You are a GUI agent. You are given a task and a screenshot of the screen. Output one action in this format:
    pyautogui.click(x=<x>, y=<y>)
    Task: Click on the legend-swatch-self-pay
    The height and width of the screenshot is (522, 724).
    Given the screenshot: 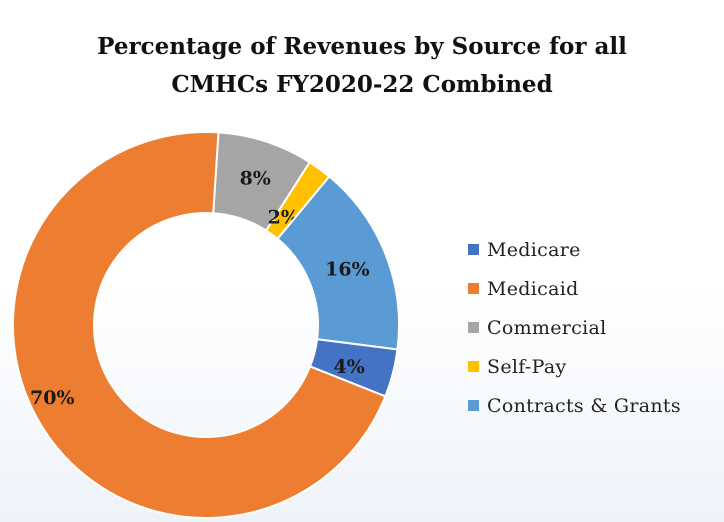 What is the action you would take?
    pyautogui.click(x=473, y=366)
    